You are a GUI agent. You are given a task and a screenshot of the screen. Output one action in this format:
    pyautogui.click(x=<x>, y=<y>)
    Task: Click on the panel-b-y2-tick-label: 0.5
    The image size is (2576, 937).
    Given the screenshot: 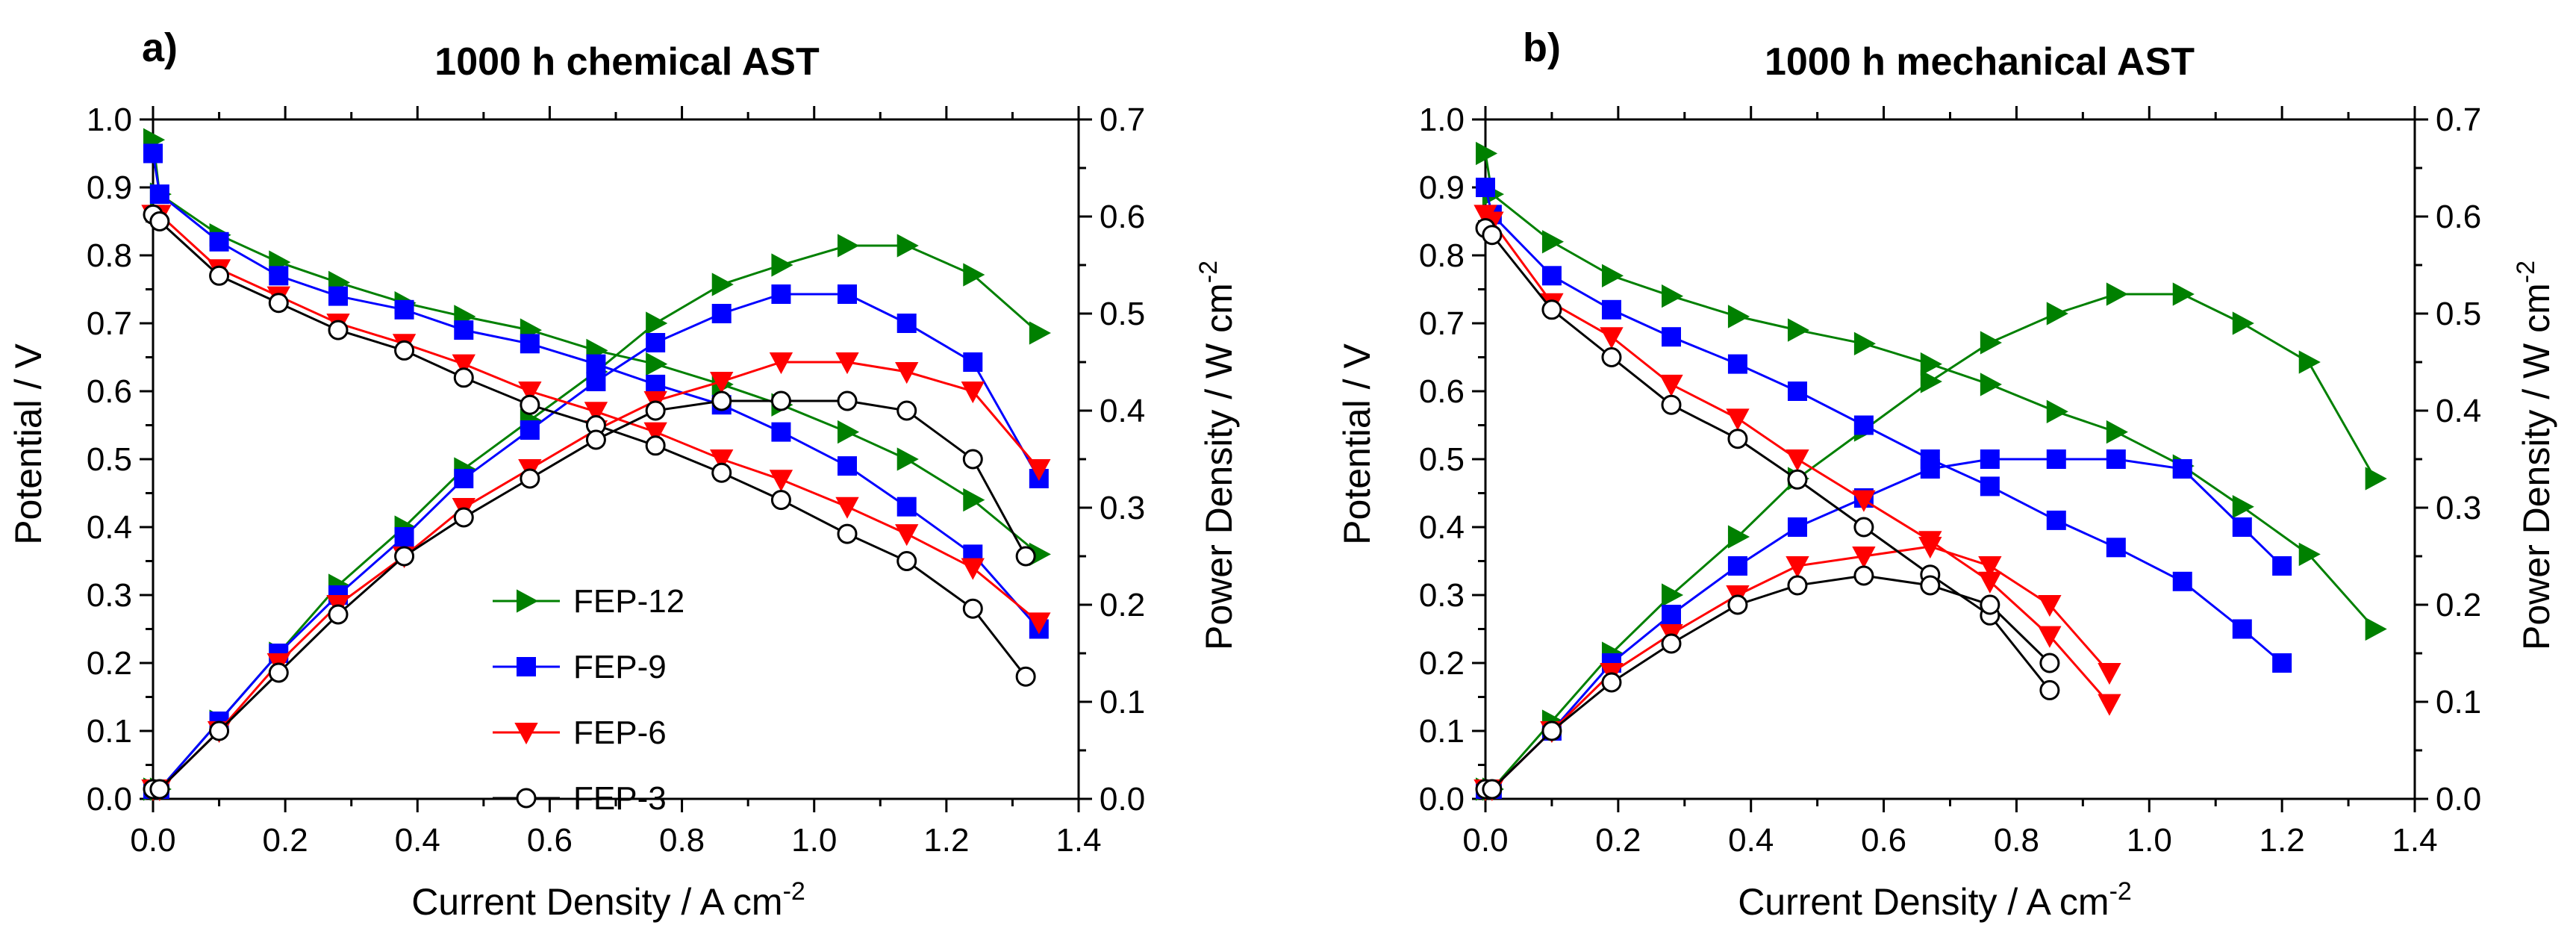 What is the action you would take?
    pyautogui.click(x=2458, y=314)
    